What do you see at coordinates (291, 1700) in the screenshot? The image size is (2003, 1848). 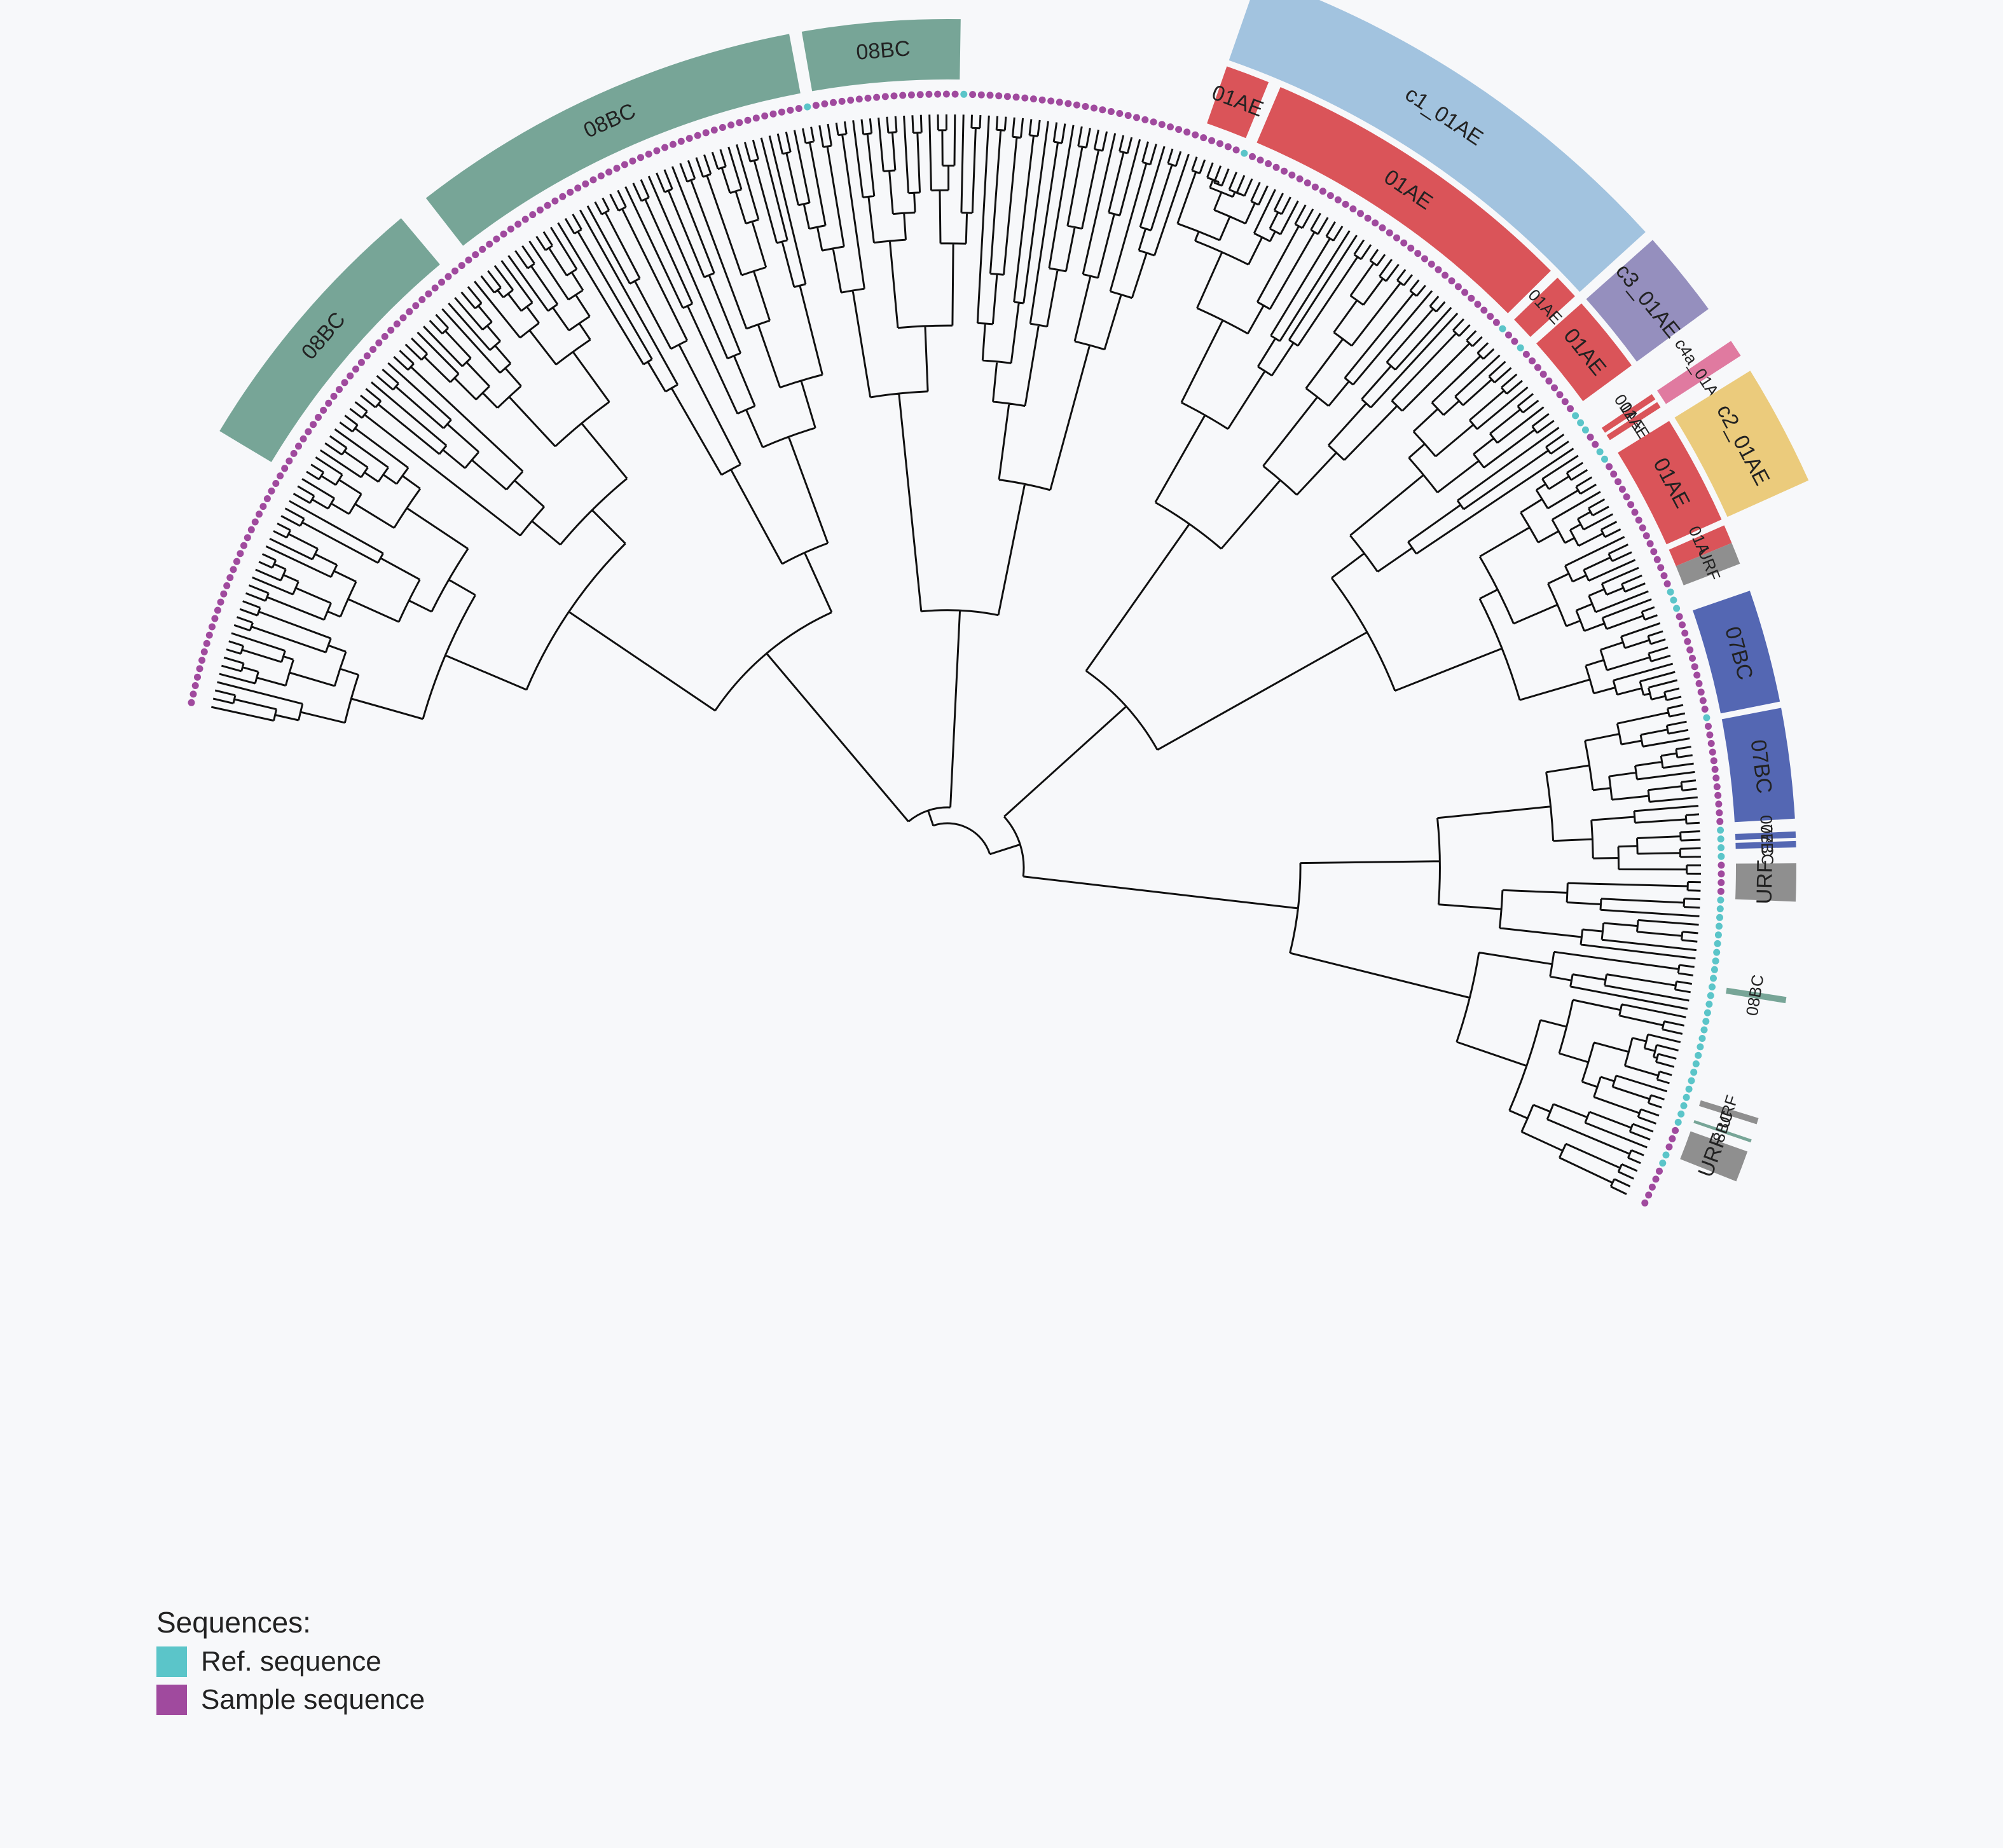 I see `legend-item-sample: Sample sequence` at bounding box center [291, 1700].